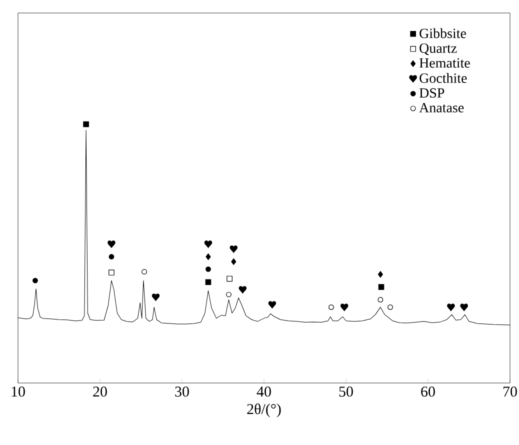  Describe the element at coordinates (428, 391) in the screenshot. I see `x-tick-label: 60` at that location.